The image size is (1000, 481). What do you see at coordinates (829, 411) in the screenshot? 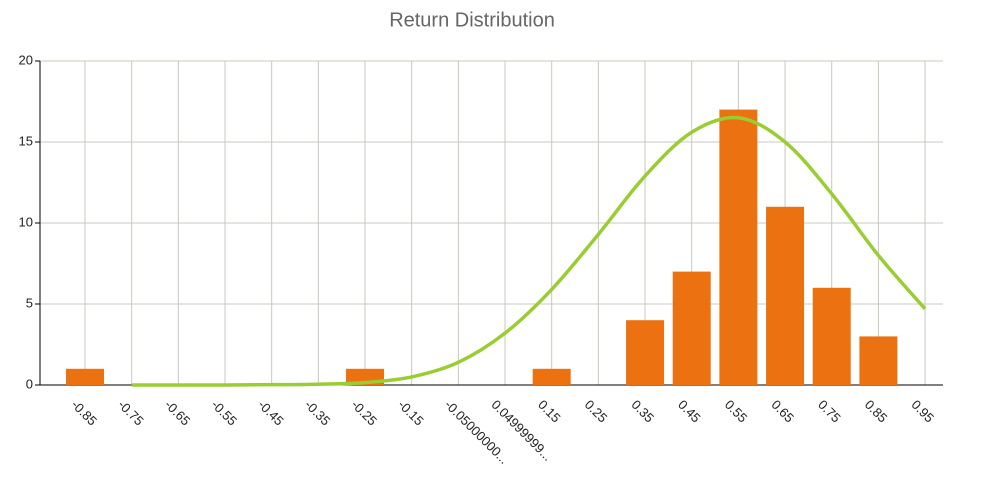
I see `x-tick-label: 0.75` at bounding box center [829, 411].